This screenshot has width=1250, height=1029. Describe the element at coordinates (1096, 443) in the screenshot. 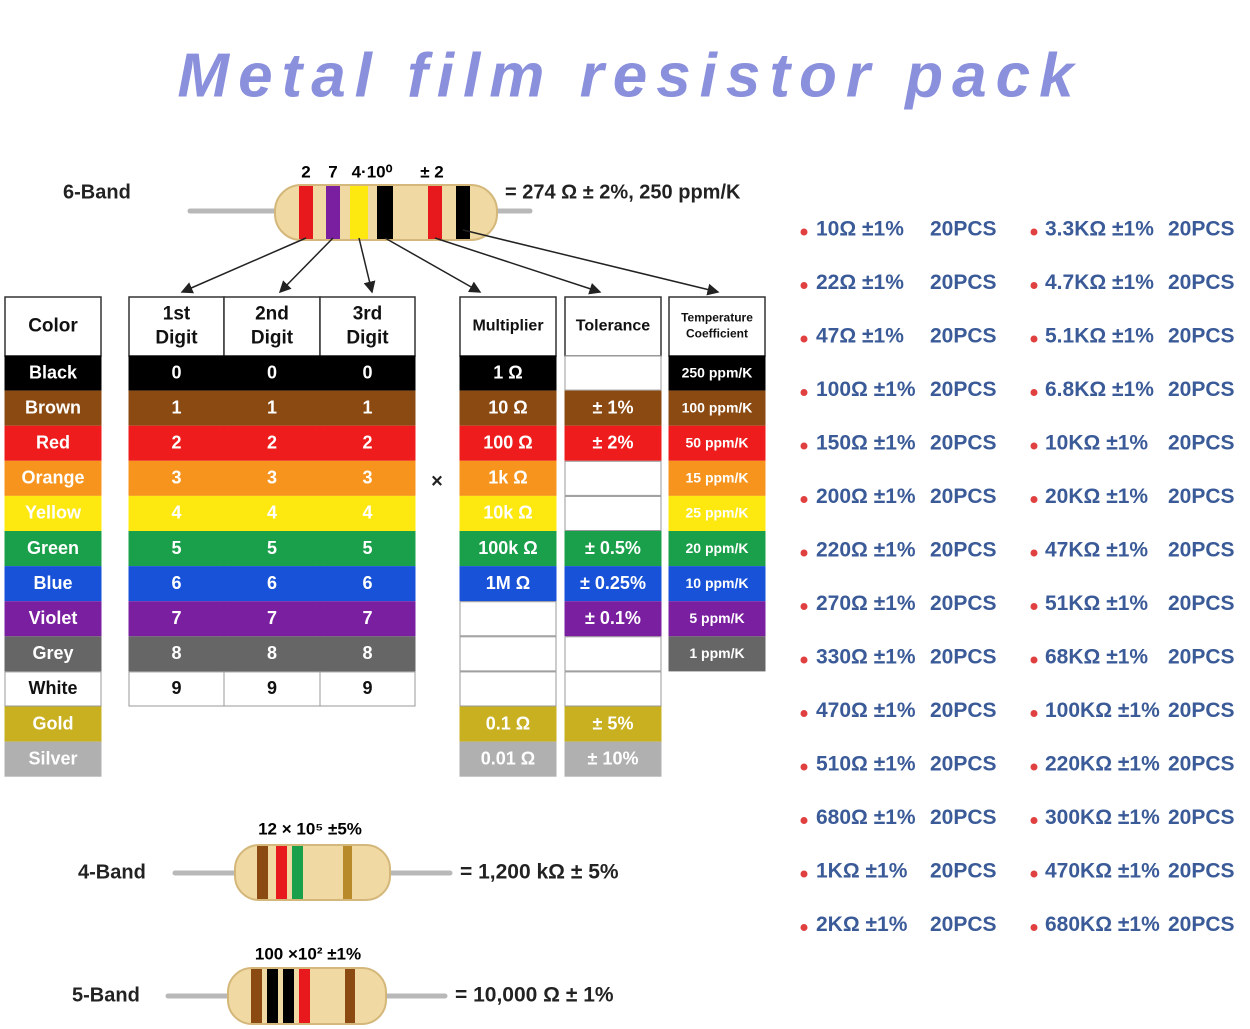

I see `resistor-value: 10KΩ ±1%` at that location.